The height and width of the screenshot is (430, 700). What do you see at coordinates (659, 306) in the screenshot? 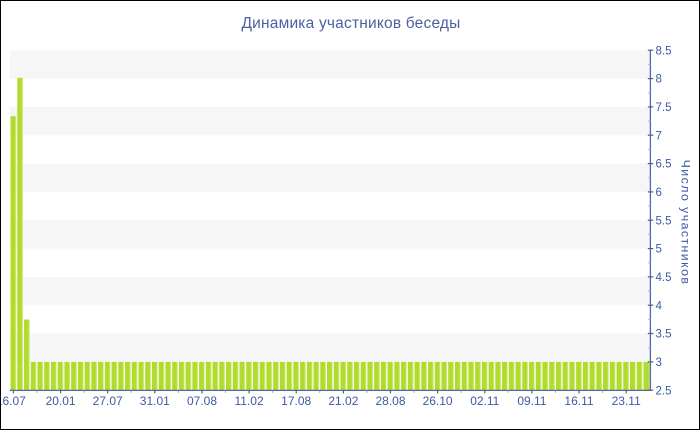
I see `svg-text: 4` at bounding box center [659, 306].